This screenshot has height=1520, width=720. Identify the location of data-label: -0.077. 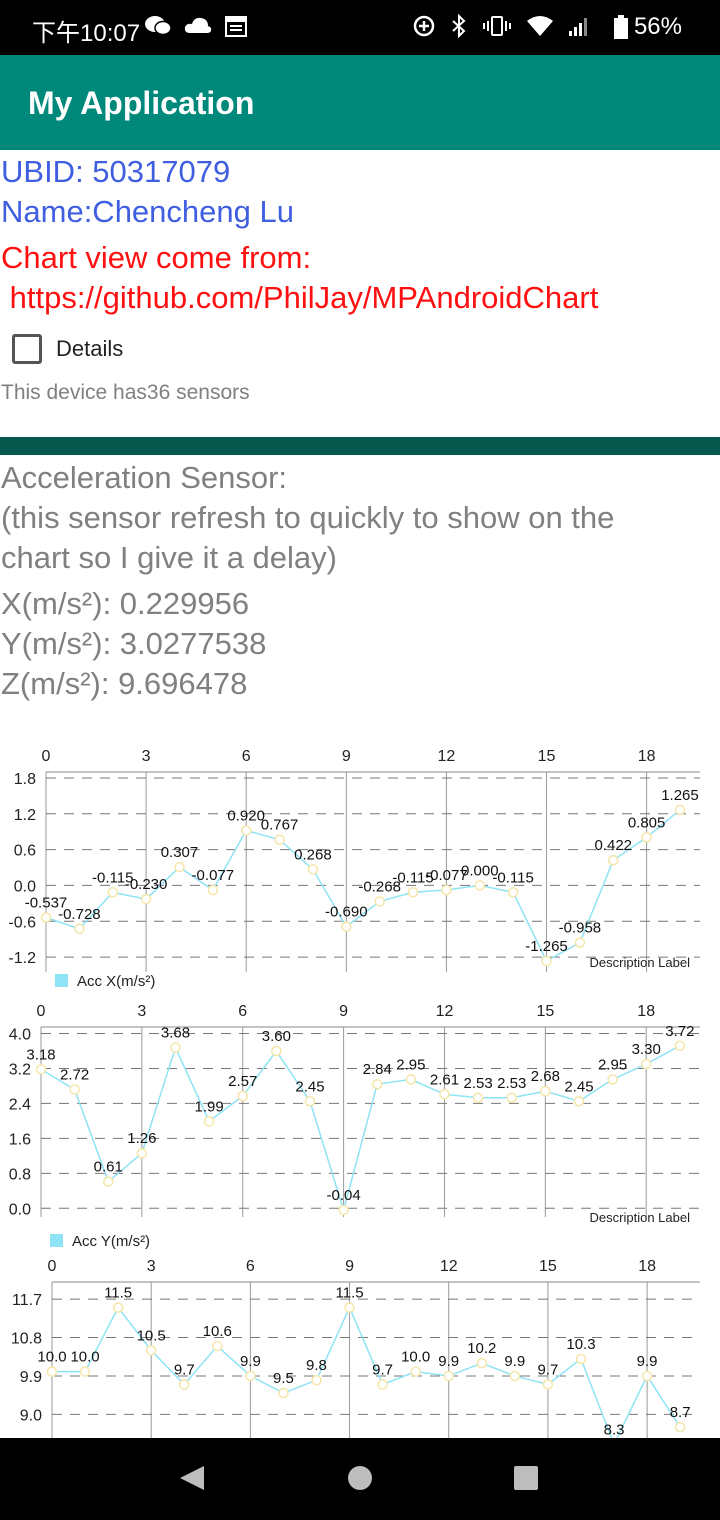
(213, 875).